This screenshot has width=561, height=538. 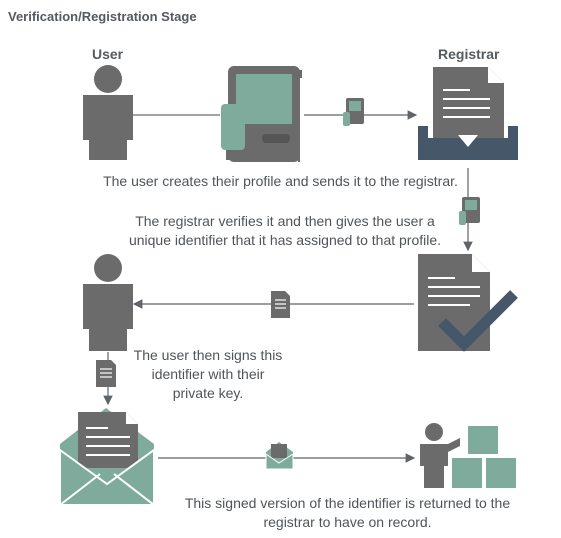 I want to click on inbox-download-icon, so click(x=468, y=113).